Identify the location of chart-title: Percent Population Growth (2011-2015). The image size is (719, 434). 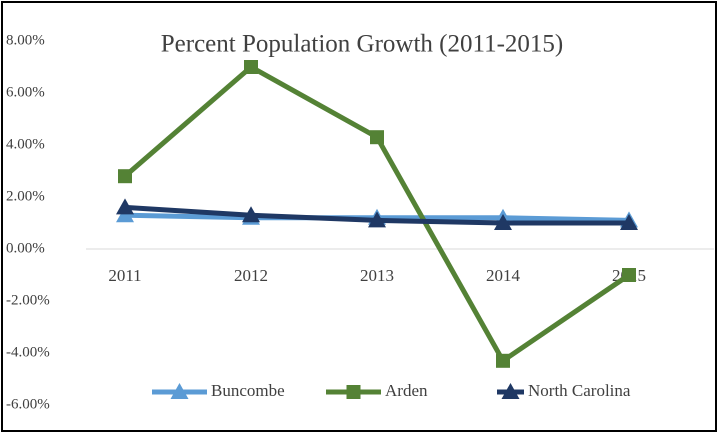
(362, 44).